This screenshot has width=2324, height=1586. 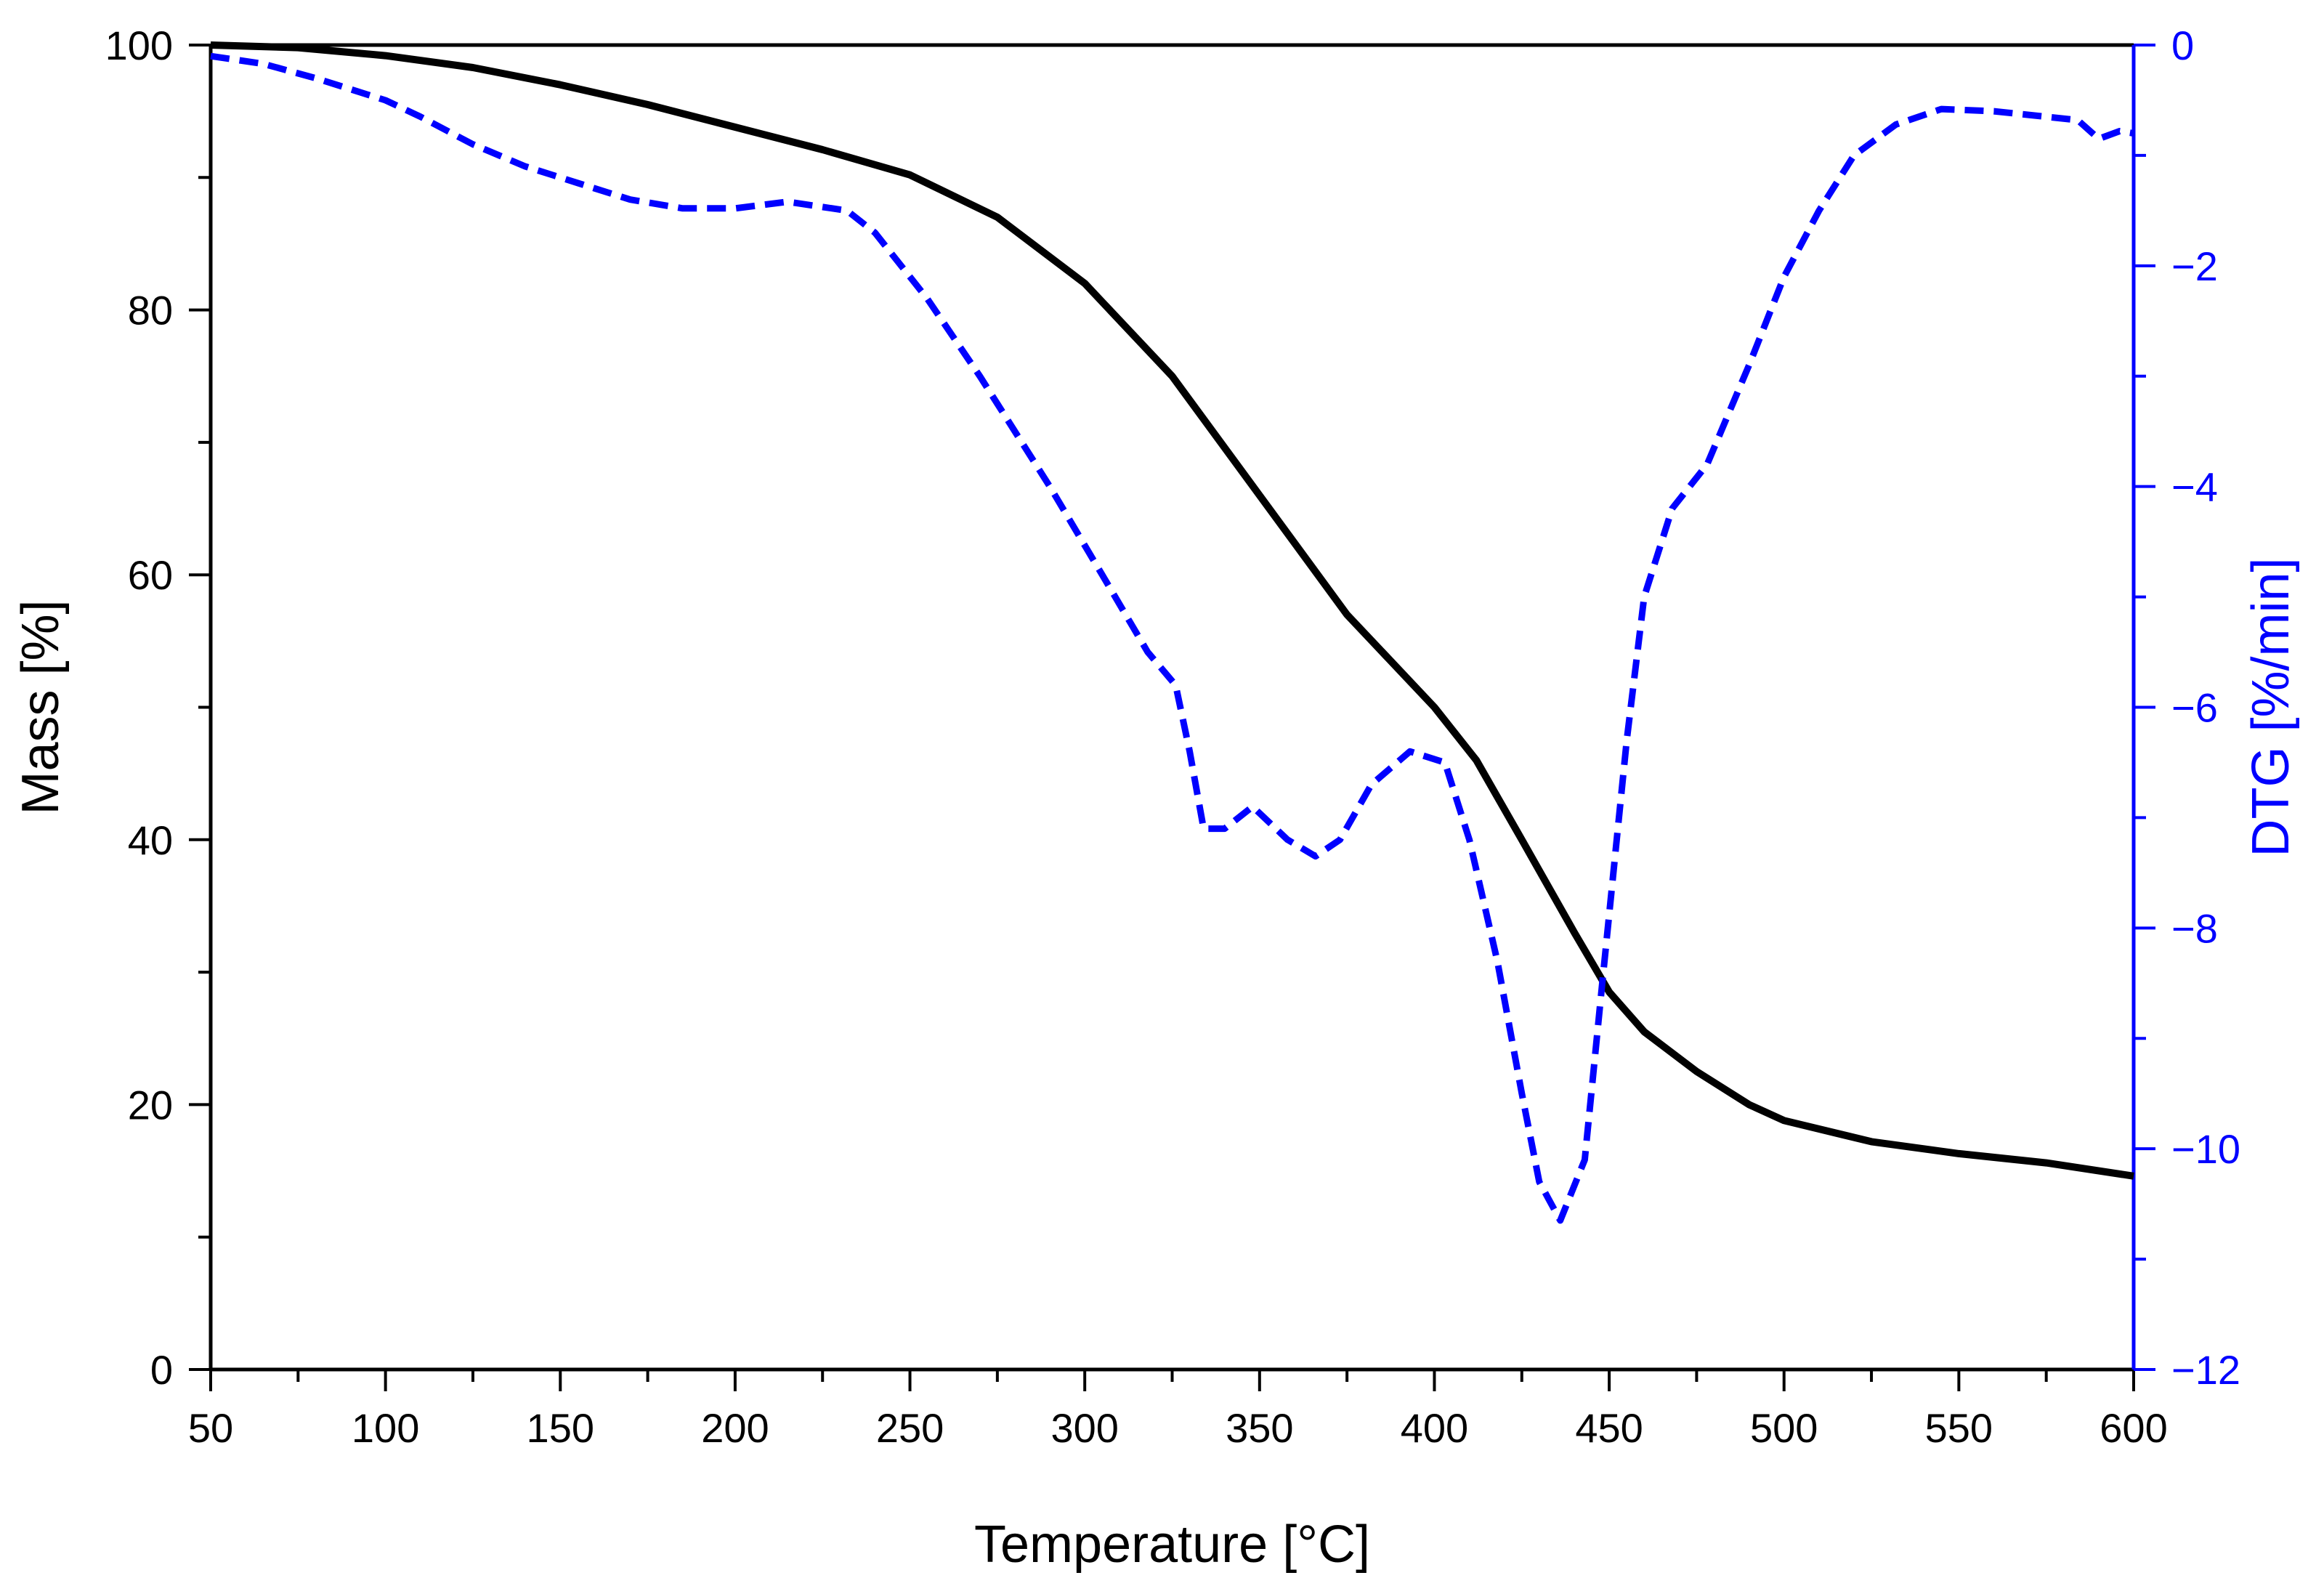 I want to click on x-tick-label: 150, so click(x=560, y=1428).